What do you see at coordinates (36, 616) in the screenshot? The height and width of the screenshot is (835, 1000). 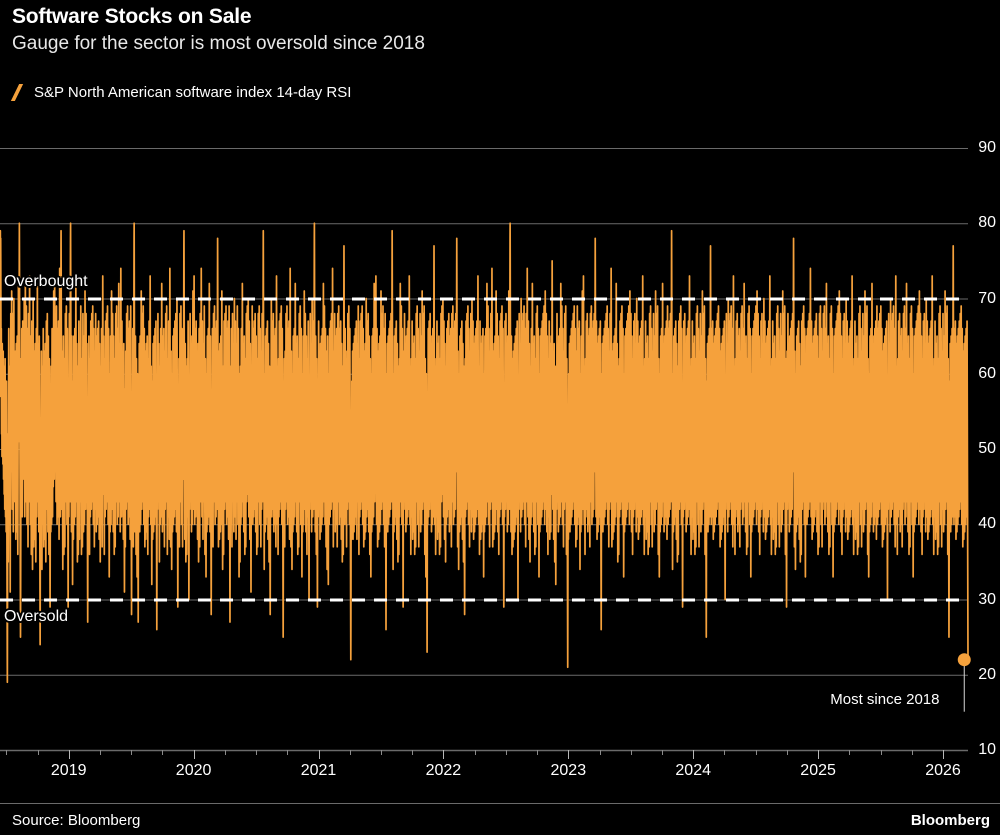 I see `oversold-label: Oversold` at bounding box center [36, 616].